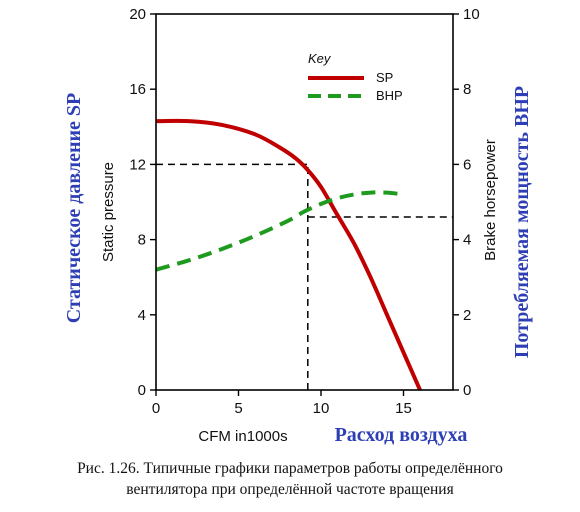  I want to click on y-right-tick-label: 0, so click(467, 390).